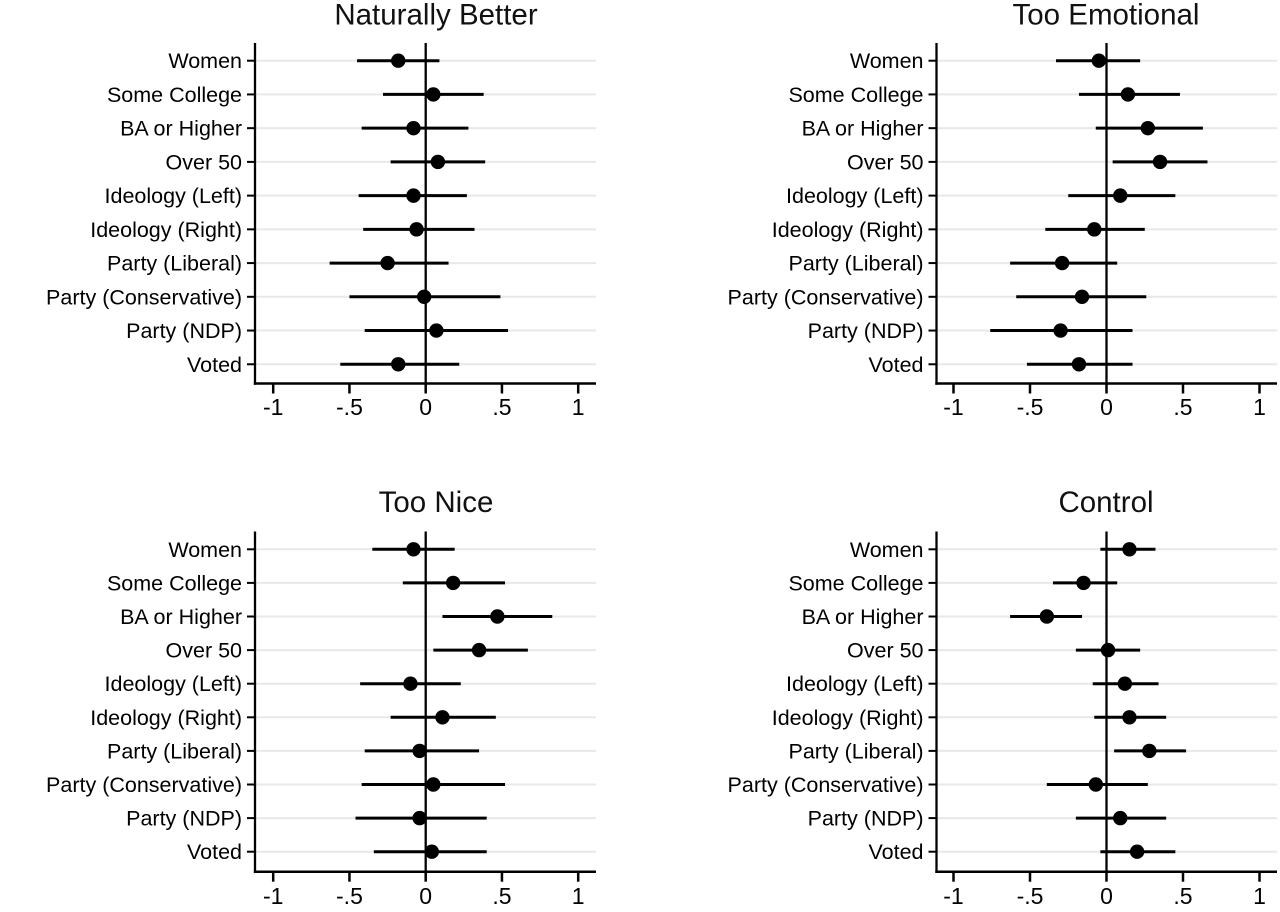 Image resolution: width=1280 pixels, height=912 pixels. What do you see at coordinates (1106, 16) in the screenshot?
I see `panel-title: Too Emotional` at bounding box center [1106, 16].